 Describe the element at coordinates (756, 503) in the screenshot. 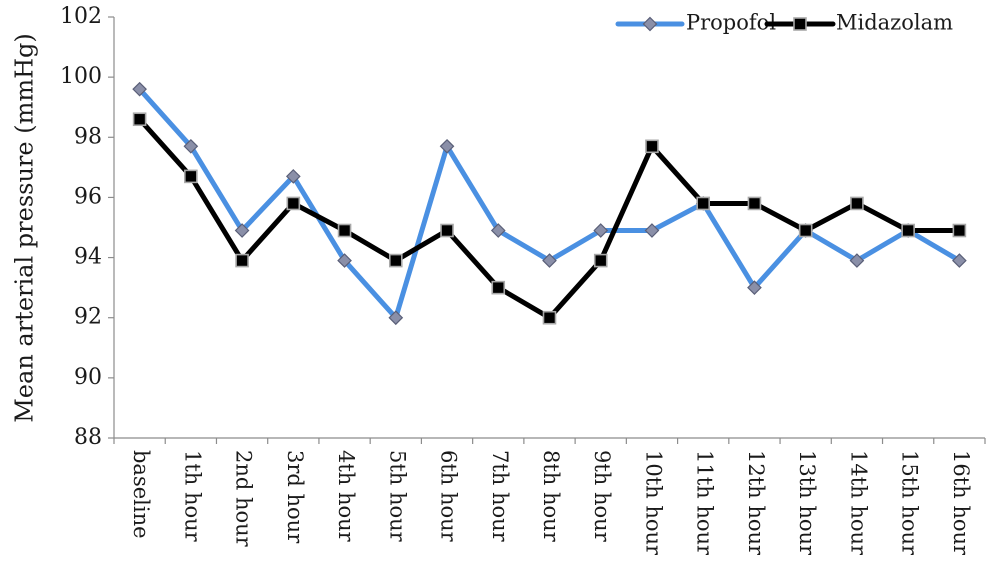

I see `x-tick-label: 12th hour` at that location.